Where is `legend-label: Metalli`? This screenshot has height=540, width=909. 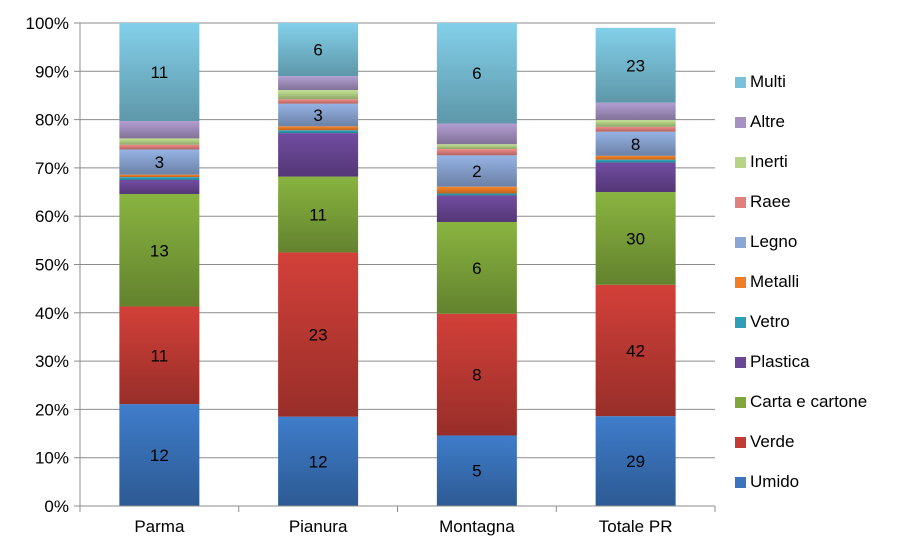
legend-label: Metalli is located at coordinates (775, 281).